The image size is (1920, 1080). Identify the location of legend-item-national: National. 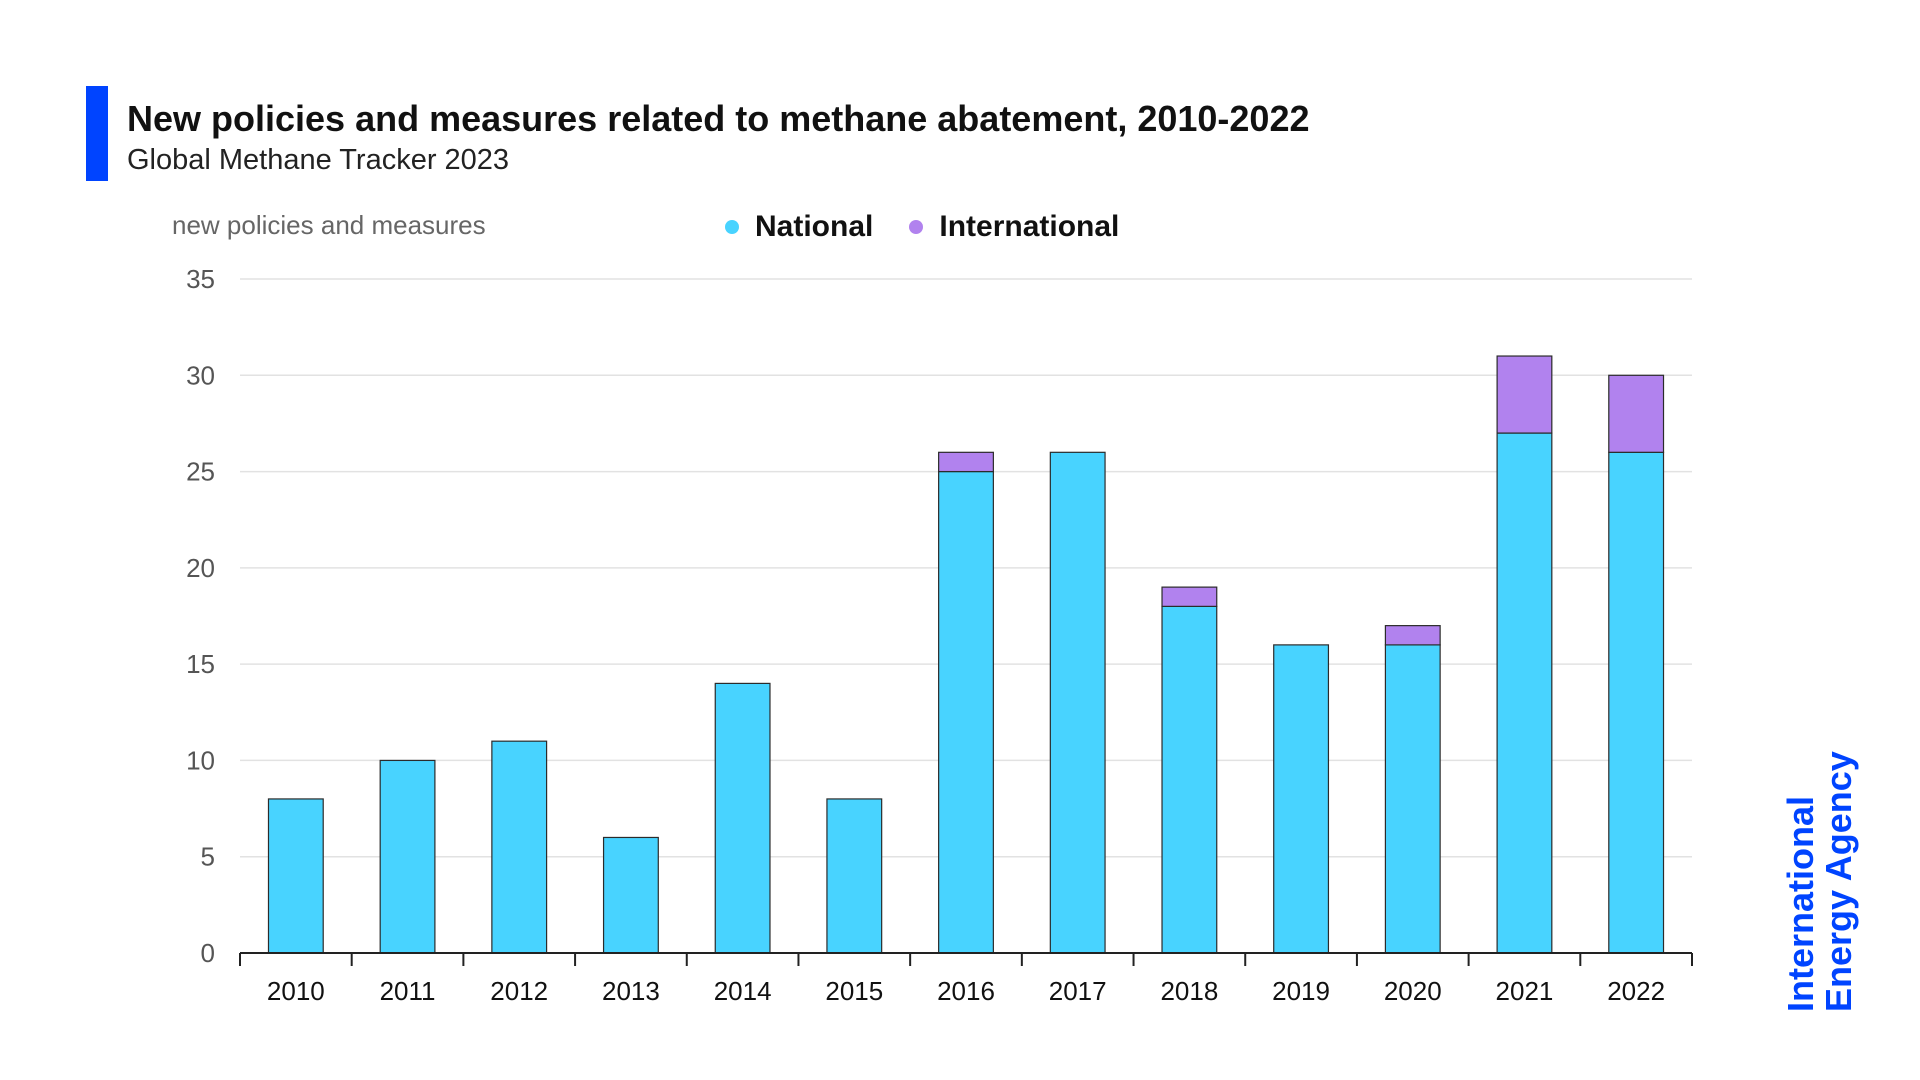
(799, 227).